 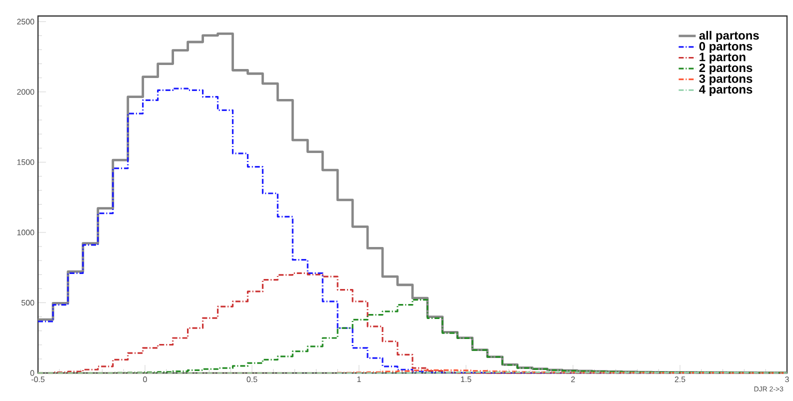 I want to click on legend-label: 2 partons, so click(x=725, y=69).